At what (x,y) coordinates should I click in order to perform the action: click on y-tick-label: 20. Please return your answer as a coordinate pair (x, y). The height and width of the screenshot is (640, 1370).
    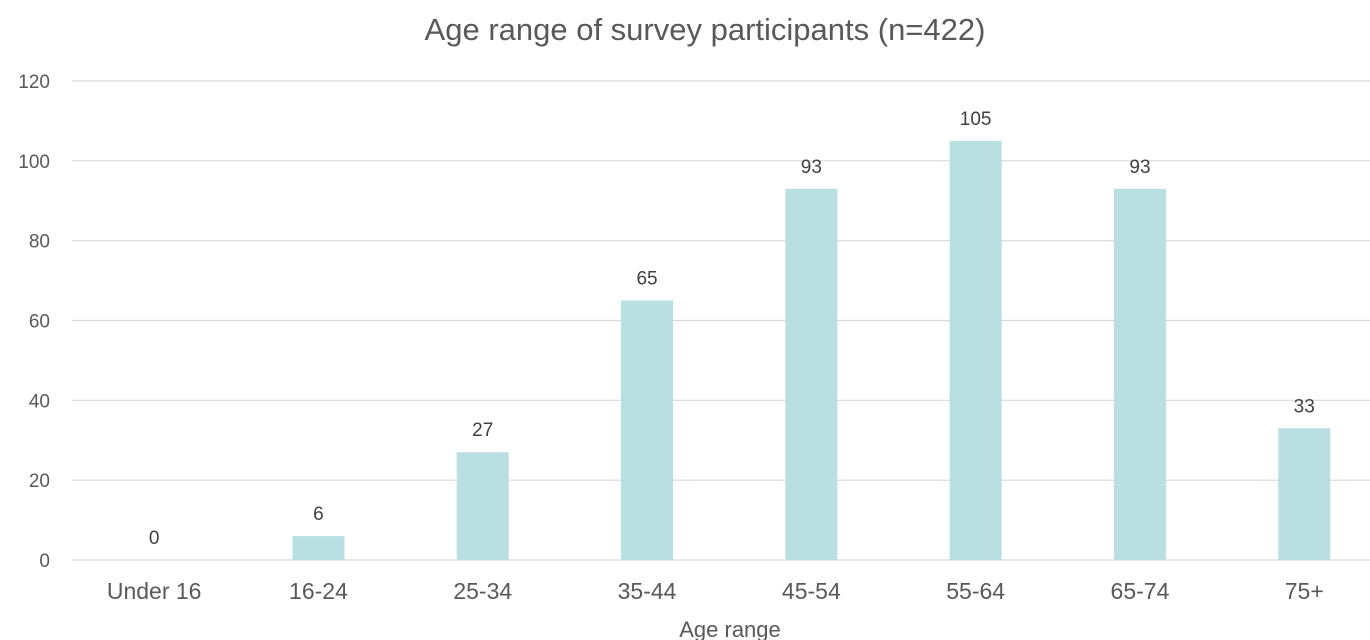
    Looking at the image, I should click on (39, 481).